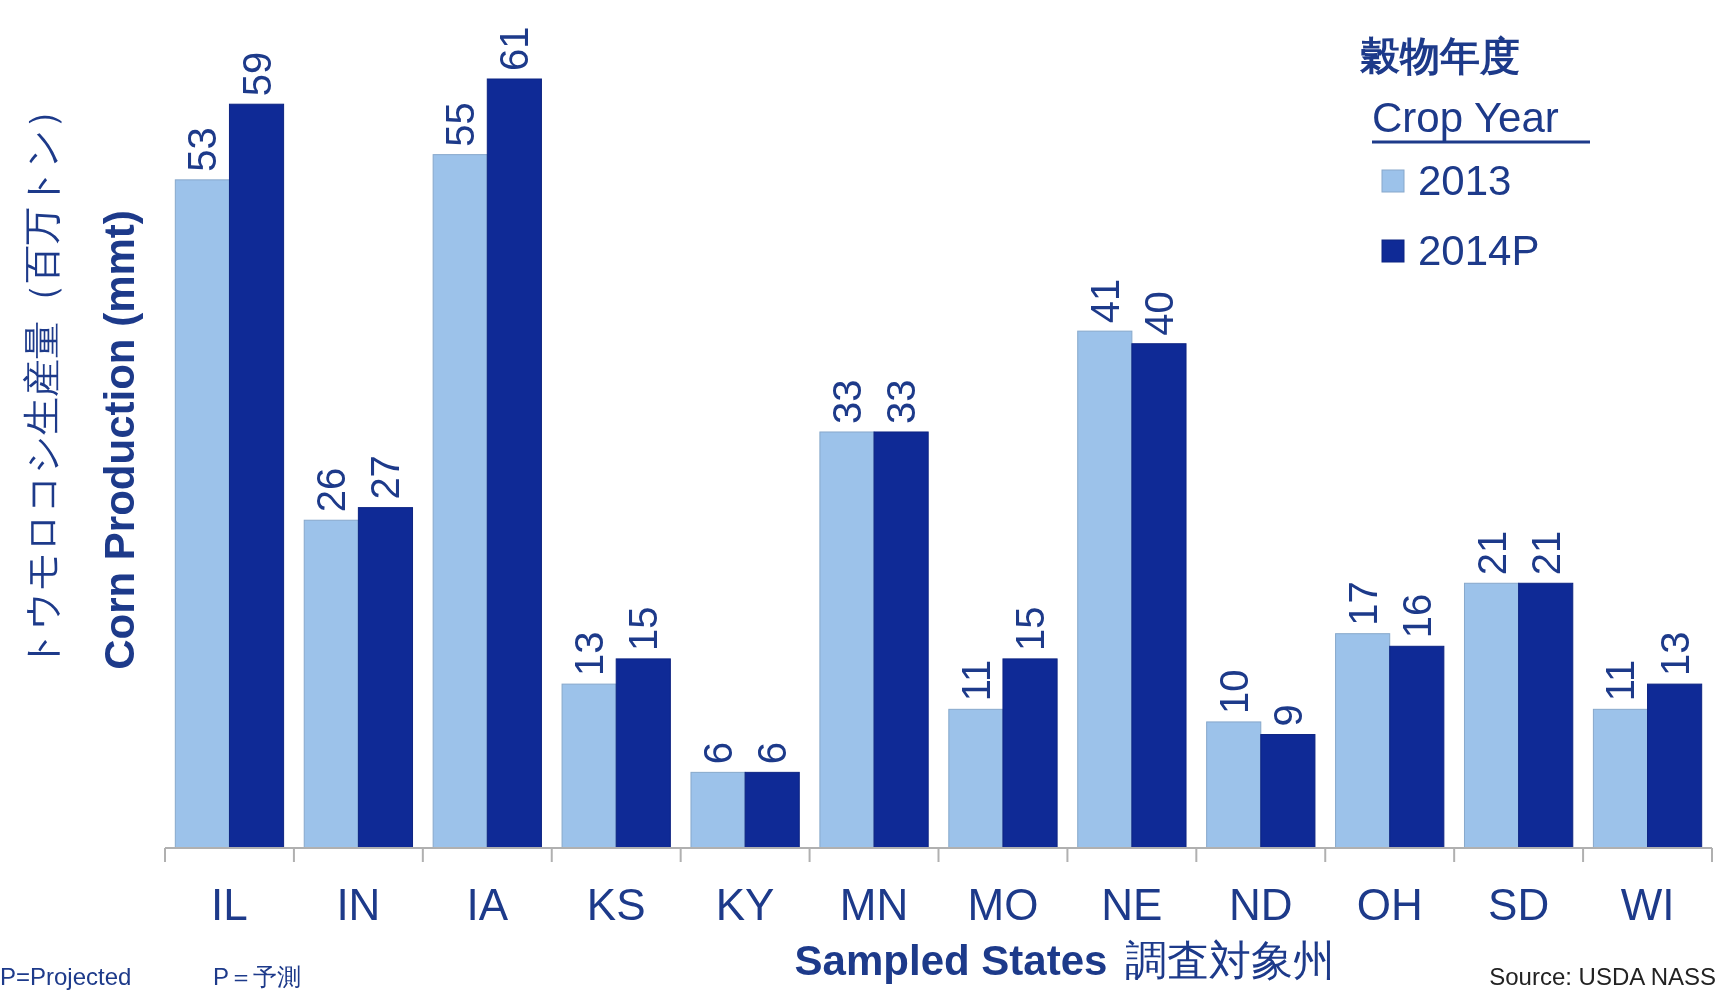 The height and width of the screenshot is (991, 1721). What do you see at coordinates (1065, 960) in the screenshot?
I see `x-axis-title: Sampled States 調査対象州` at bounding box center [1065, 960].